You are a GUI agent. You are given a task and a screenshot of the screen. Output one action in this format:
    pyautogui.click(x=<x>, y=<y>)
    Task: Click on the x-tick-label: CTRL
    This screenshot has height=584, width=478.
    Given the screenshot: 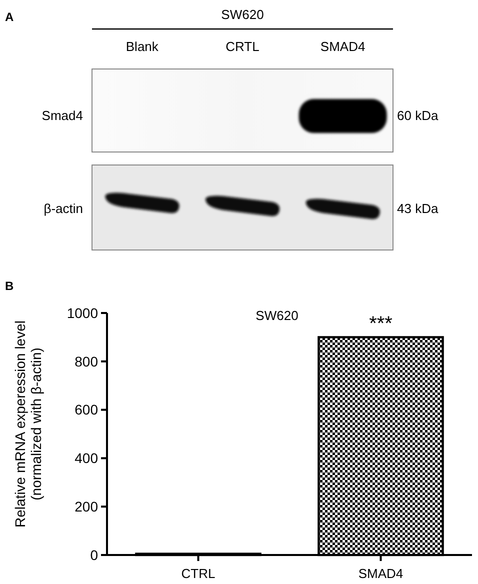 What is the action you would take?
    pyautogui.click(x=198, y=573)
    